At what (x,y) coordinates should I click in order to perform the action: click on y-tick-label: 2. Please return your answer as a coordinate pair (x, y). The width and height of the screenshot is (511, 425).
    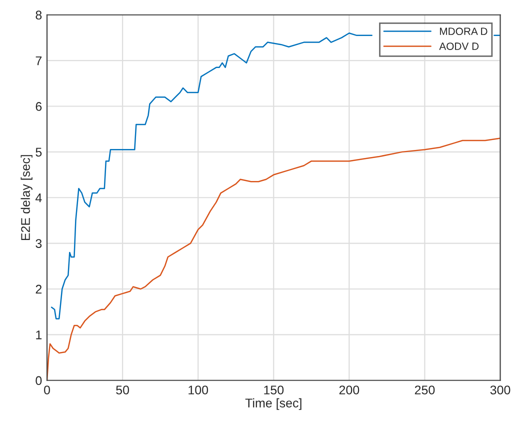
    Looking at the image, I should click on (39, 289).